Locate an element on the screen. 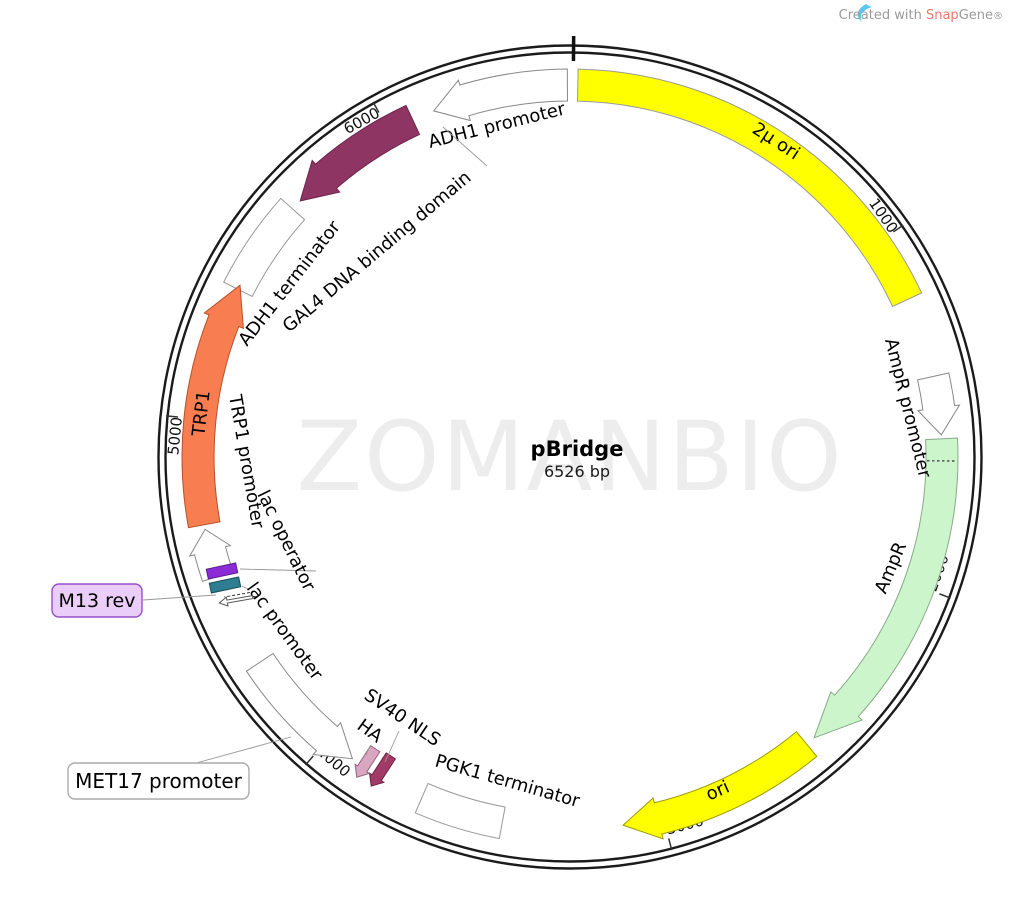  feature-adh1-promoter is located at coordinates (500, 95).